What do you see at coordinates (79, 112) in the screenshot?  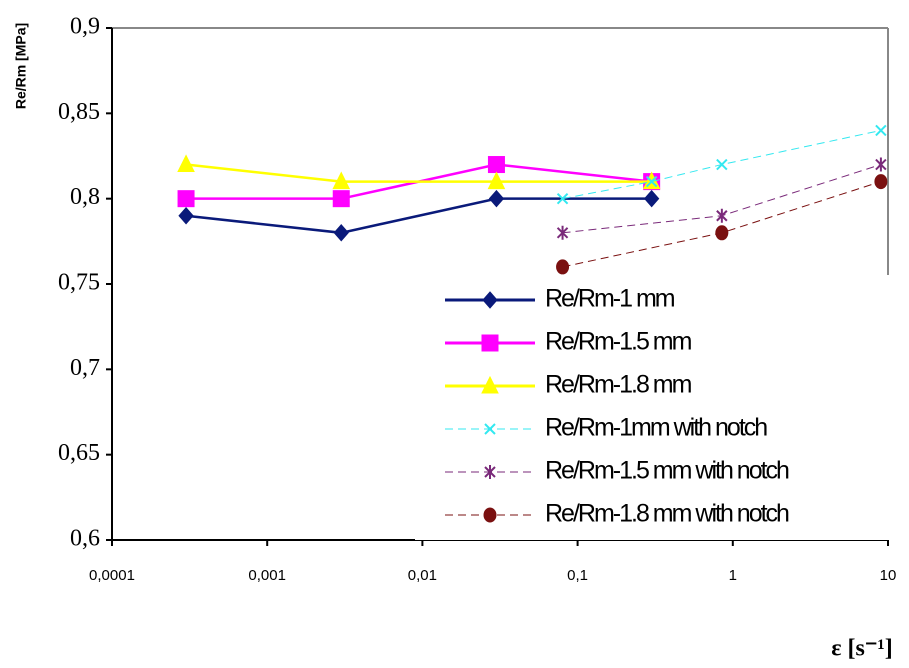 I see `y-tick-label: 0,85` at bounding box center [79, 112].